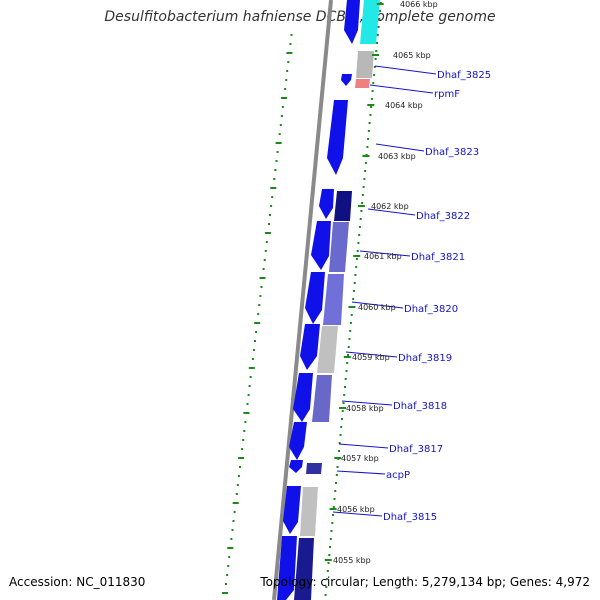  I want to click on kbp-label: 4063 kbp, so click(397, 156).